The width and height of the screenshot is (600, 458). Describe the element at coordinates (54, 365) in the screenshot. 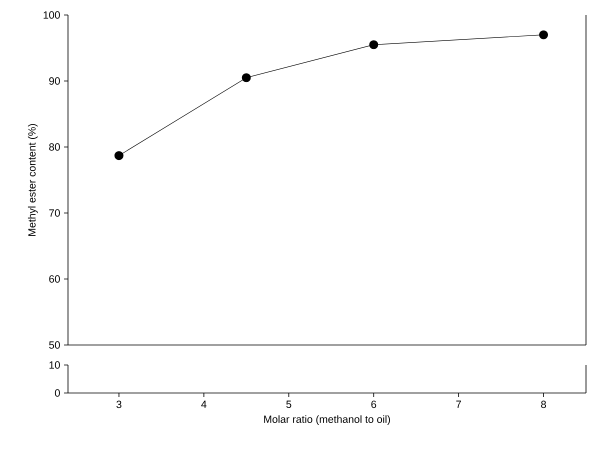

I see `y-tick-label: 10` at that location.